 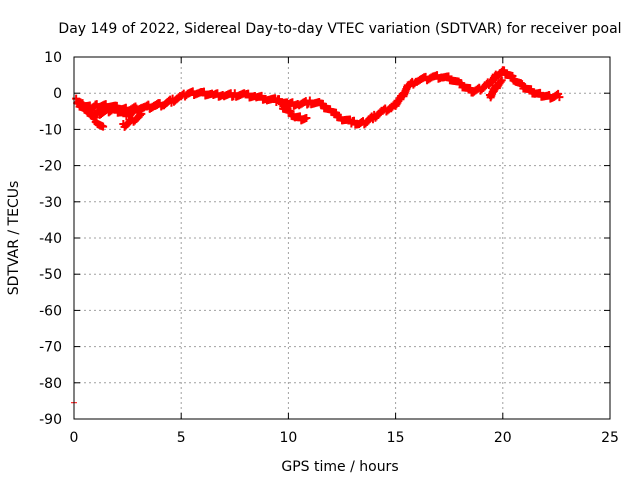 I want to click on y-tick-label: -50, so click(x=50, y=275).